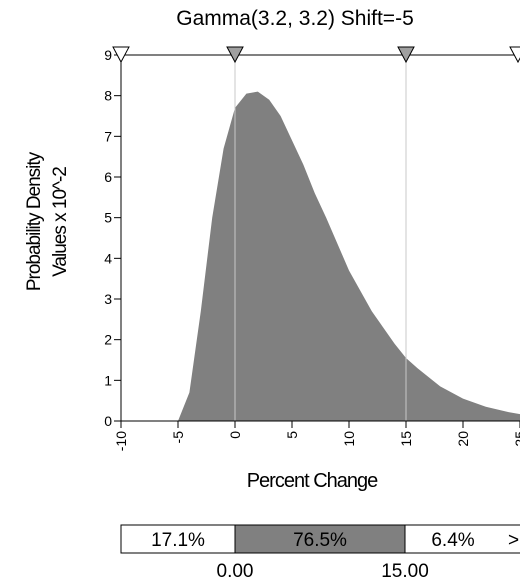  Describe the element at coordinates (178, 437) in the screenshot. I see `x-tick-label-1: -5` at that location.